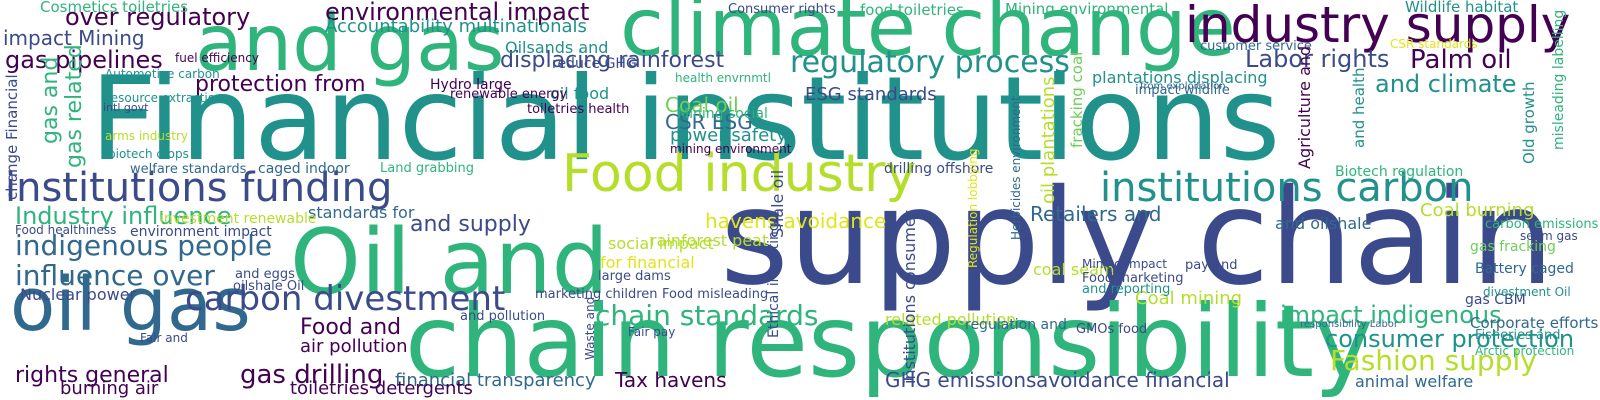  I want to click on cloud-word: oil food, so click(580, 93).